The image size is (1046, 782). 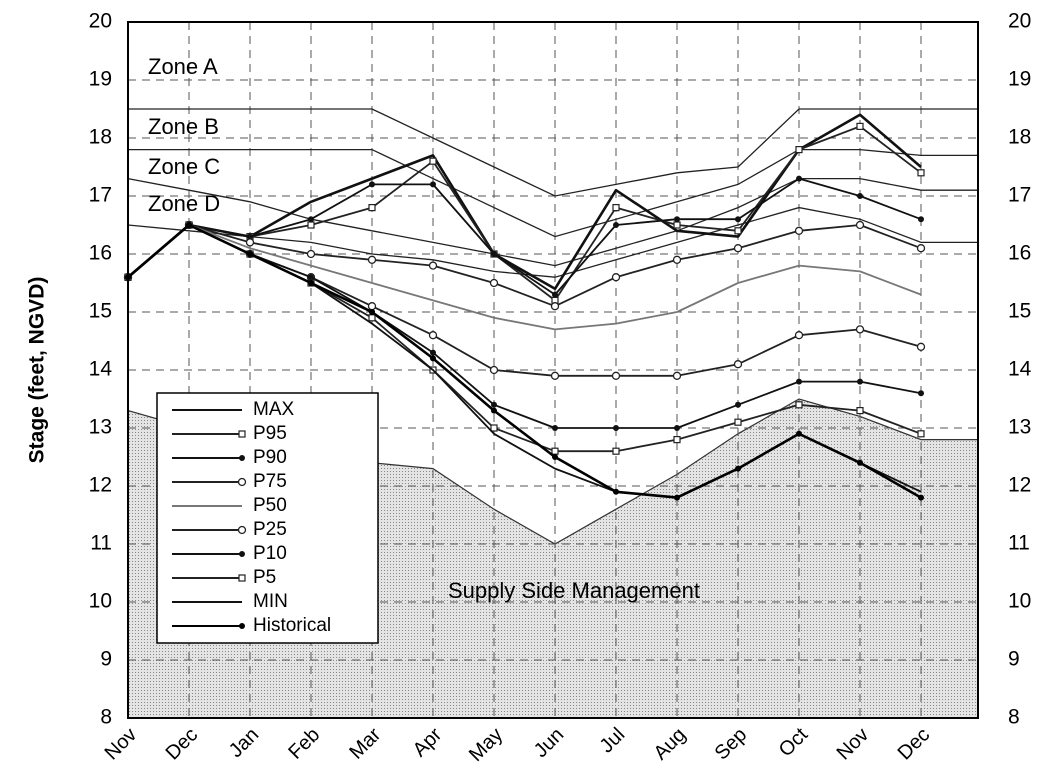 What do you see at coordinates (270, 481) in the screenshot?
I see `legend-label: P75` at bounding box center [270, 481].